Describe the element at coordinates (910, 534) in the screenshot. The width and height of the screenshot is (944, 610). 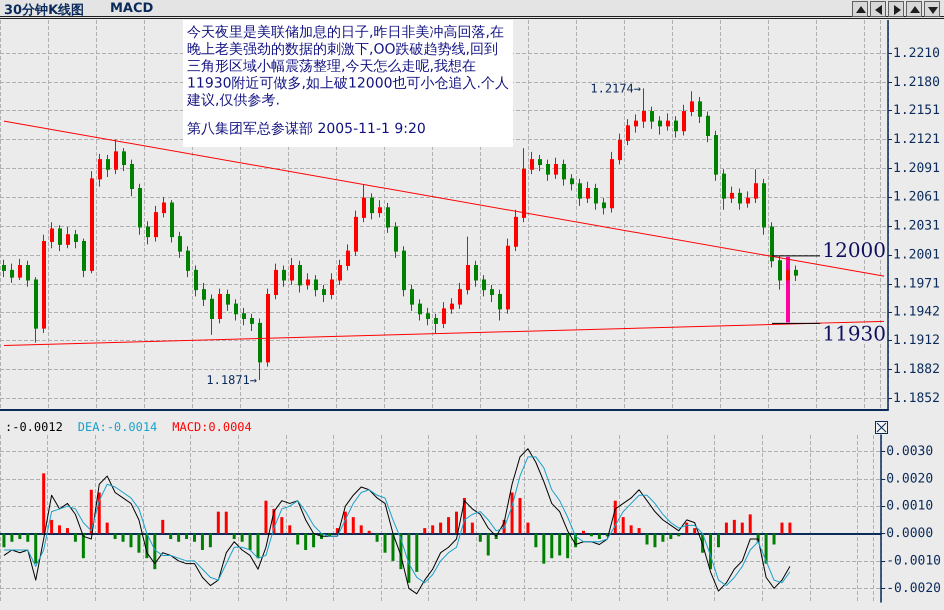
I see `y-tick-label: 0.0000` at that location.